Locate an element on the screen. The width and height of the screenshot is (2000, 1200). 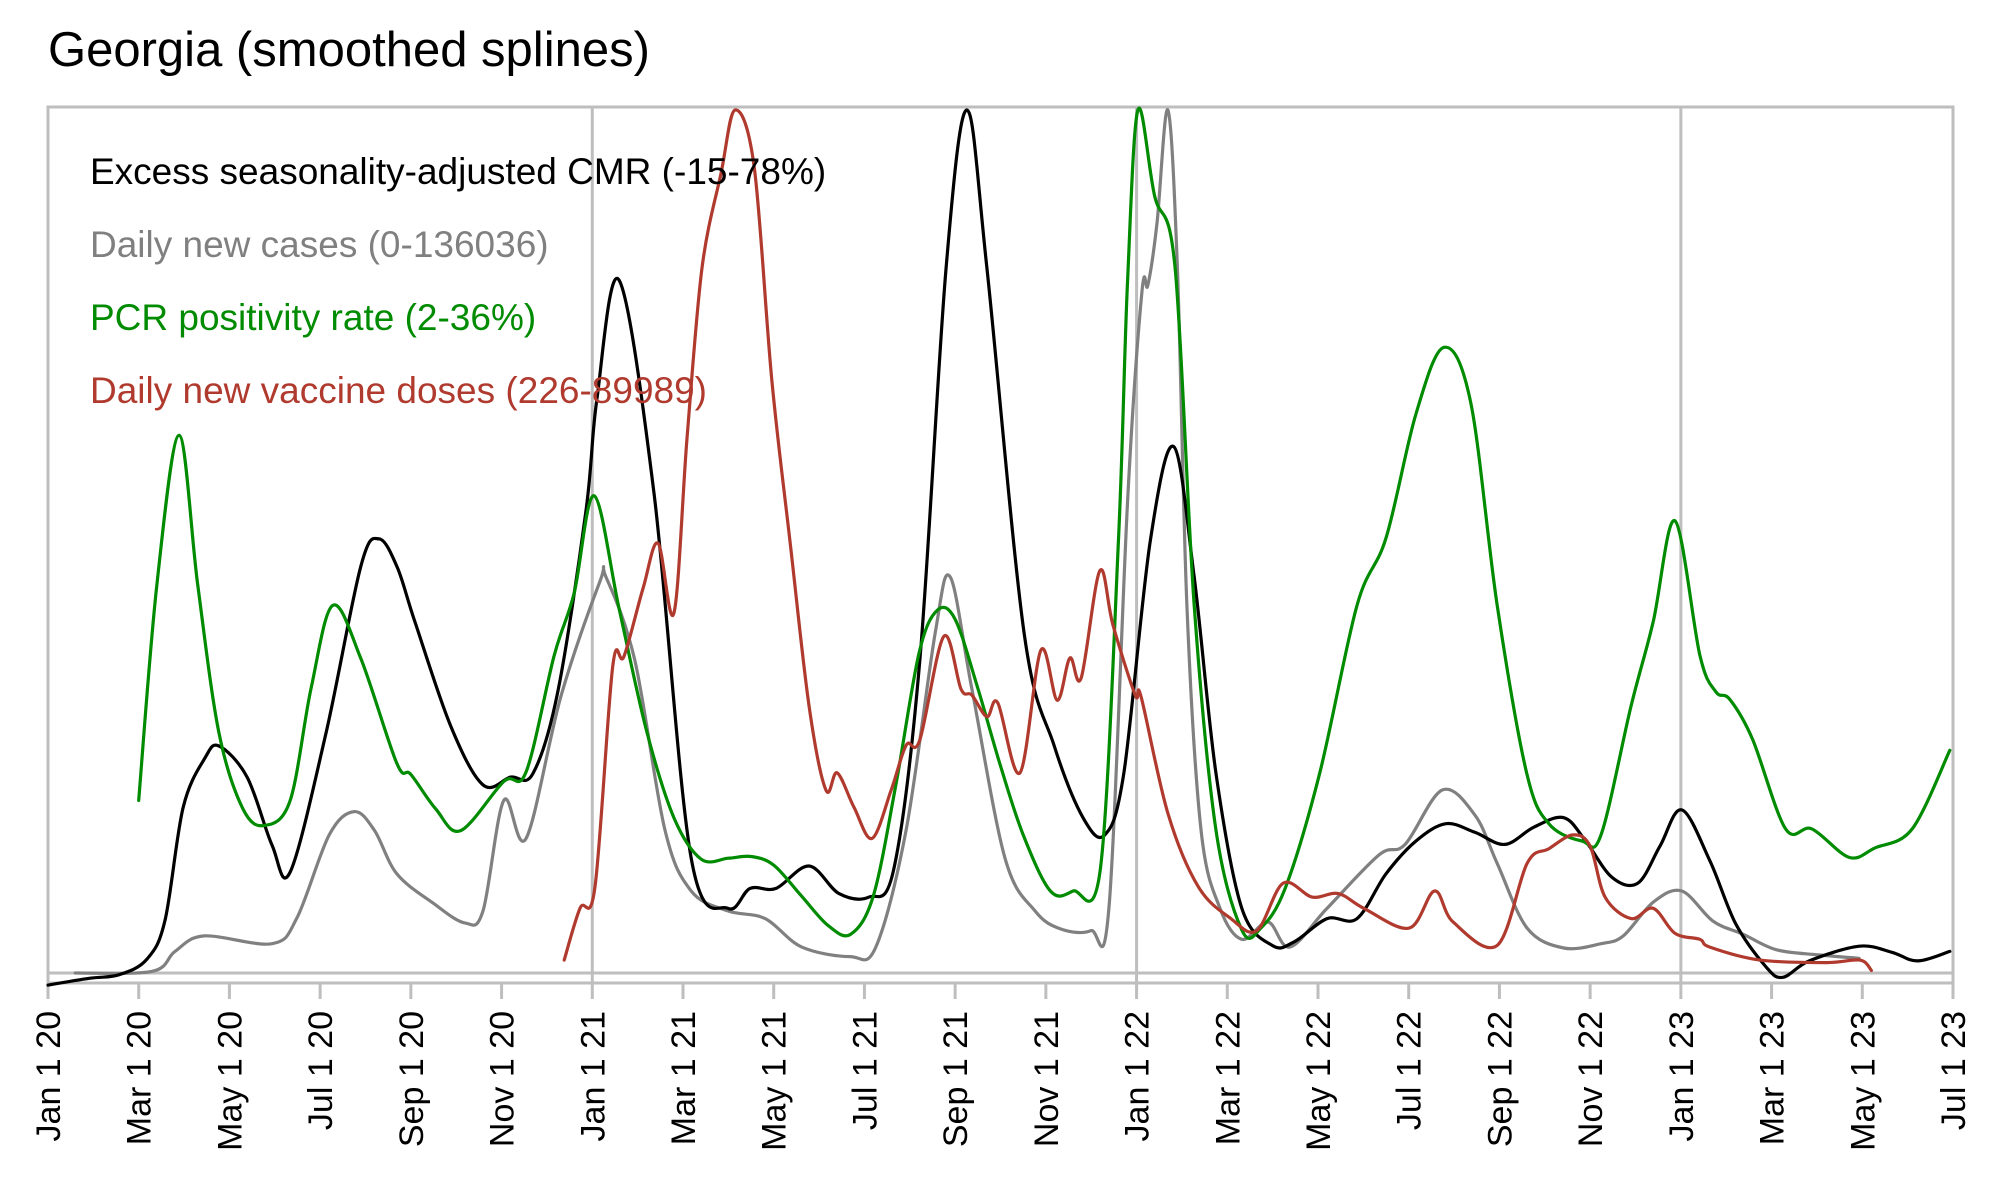
legend-item-vaccine-doses: Daily new vaccine doses (226-89989) is located at coordinates (398, 390).